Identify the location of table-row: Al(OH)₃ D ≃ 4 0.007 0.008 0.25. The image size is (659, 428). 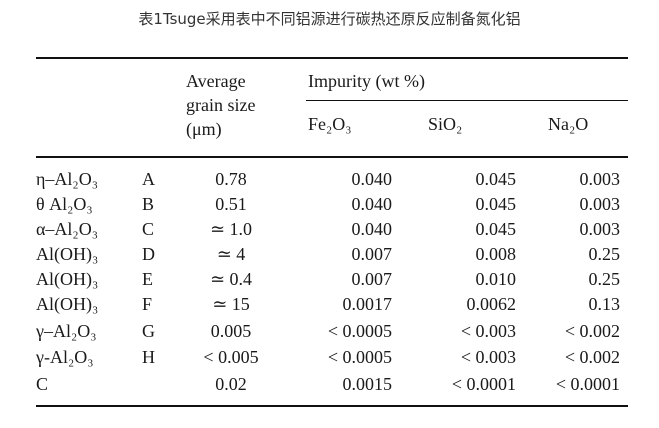
(332, 254).